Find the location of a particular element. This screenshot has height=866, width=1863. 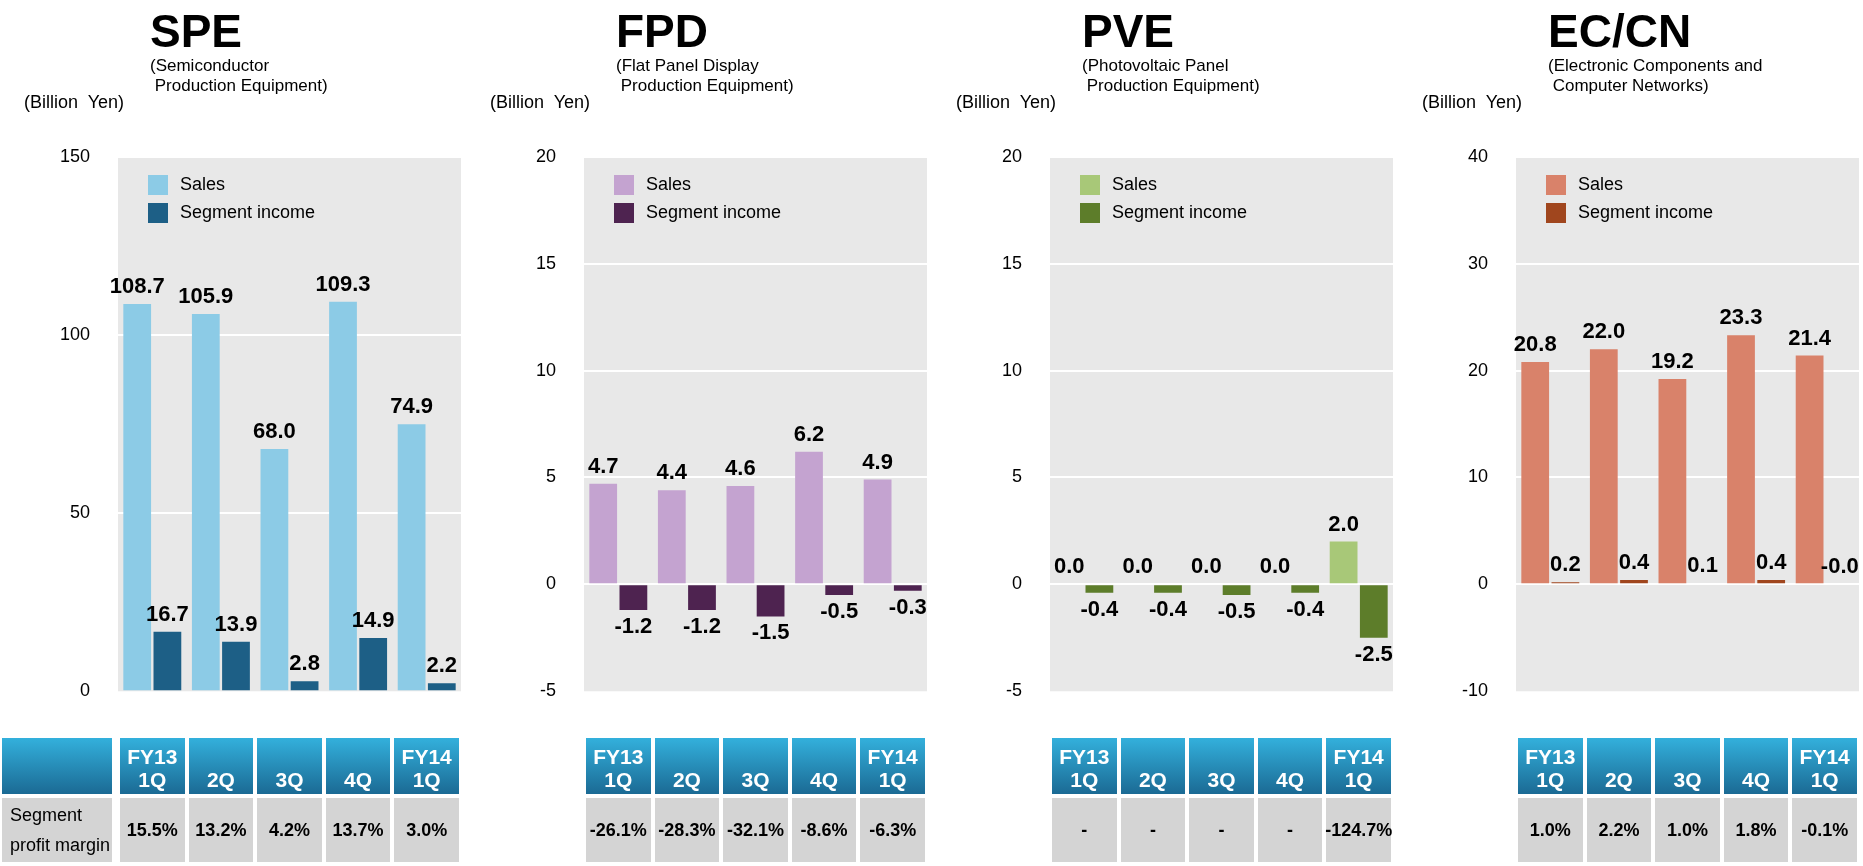

data-label: 19.2 is located at coordinates (1672, 361).